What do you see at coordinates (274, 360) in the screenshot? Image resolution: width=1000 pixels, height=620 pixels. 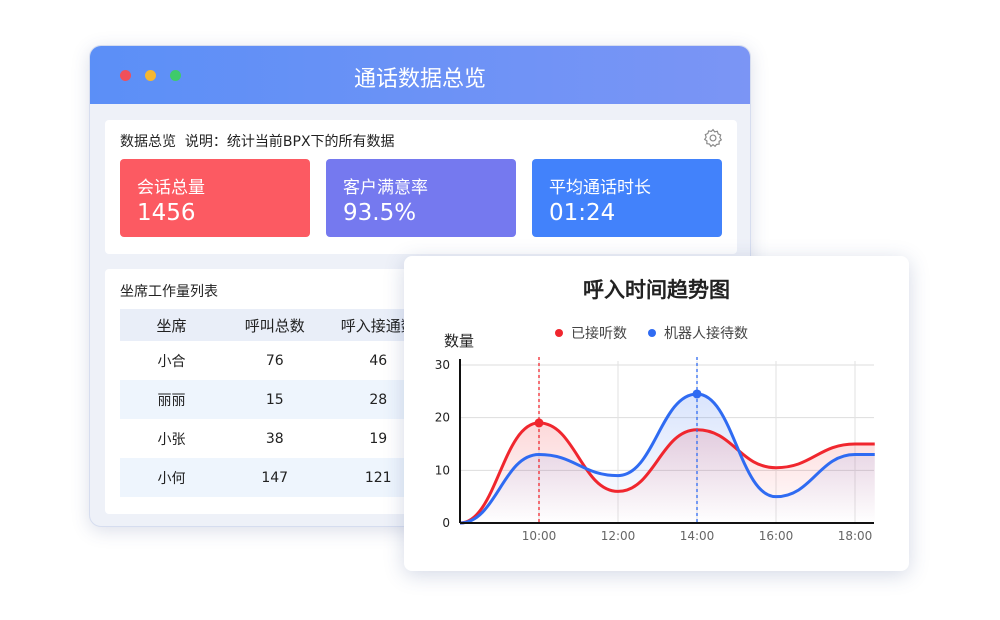 I see `cell: 76` at bounding box center [274, 360].